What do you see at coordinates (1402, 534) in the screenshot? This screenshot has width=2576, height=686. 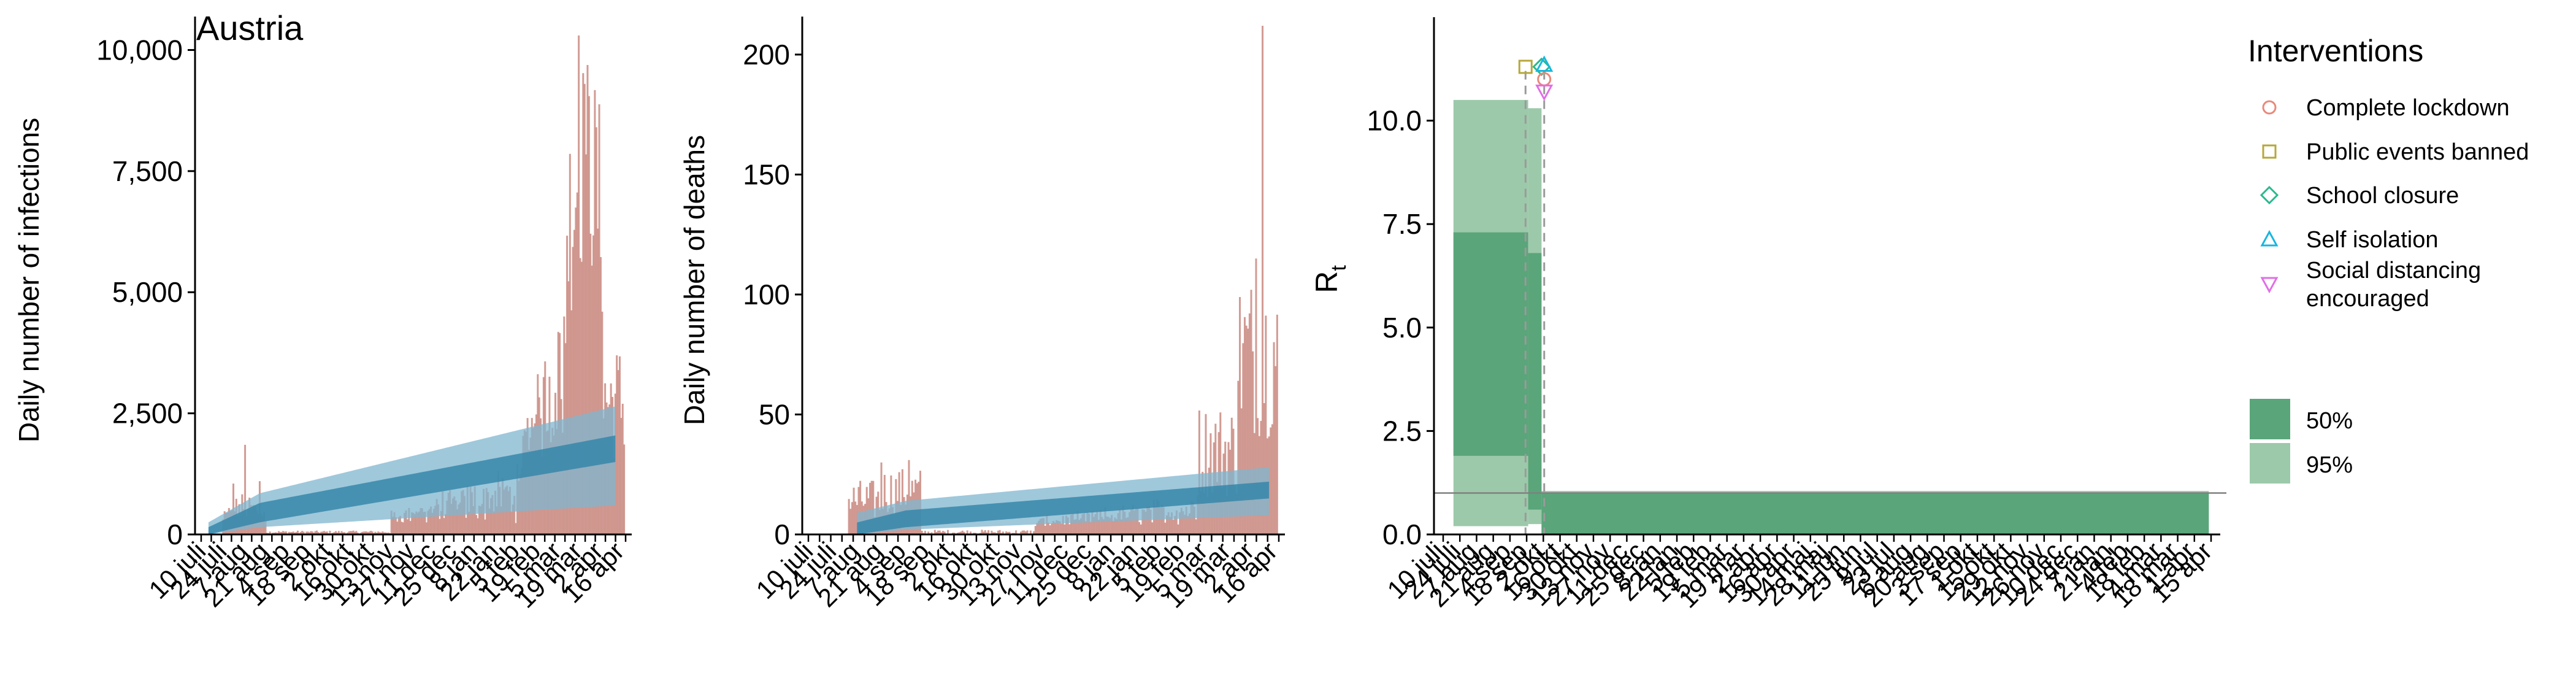 I see `y-tick-label: 0.0` at bounding box center [1402, 534].